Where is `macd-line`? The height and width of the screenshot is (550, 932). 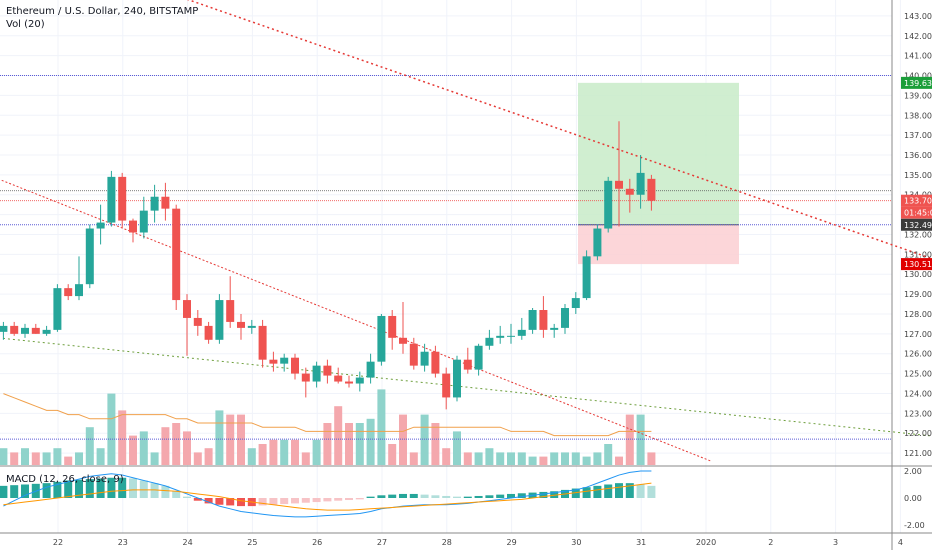 macd-line is located at coordinates (327, 494).